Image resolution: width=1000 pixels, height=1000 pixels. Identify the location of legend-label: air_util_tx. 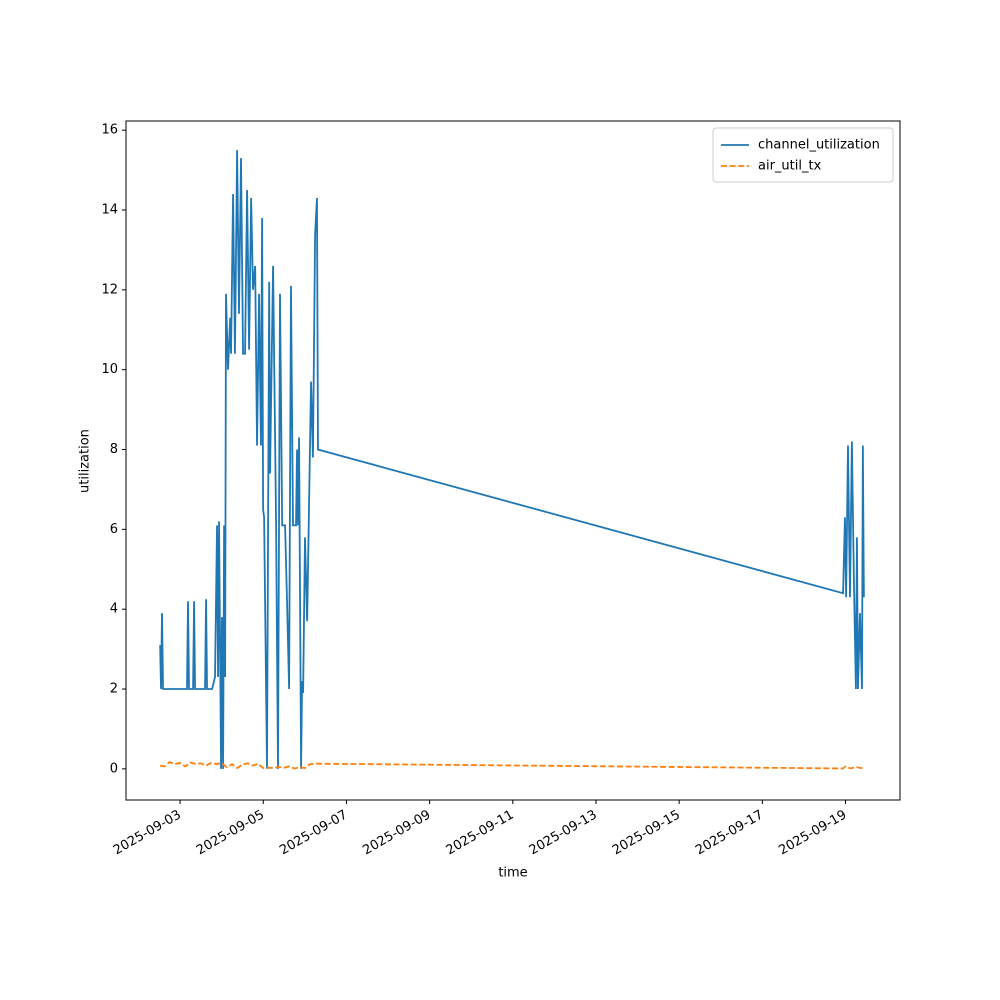
(790, 166).